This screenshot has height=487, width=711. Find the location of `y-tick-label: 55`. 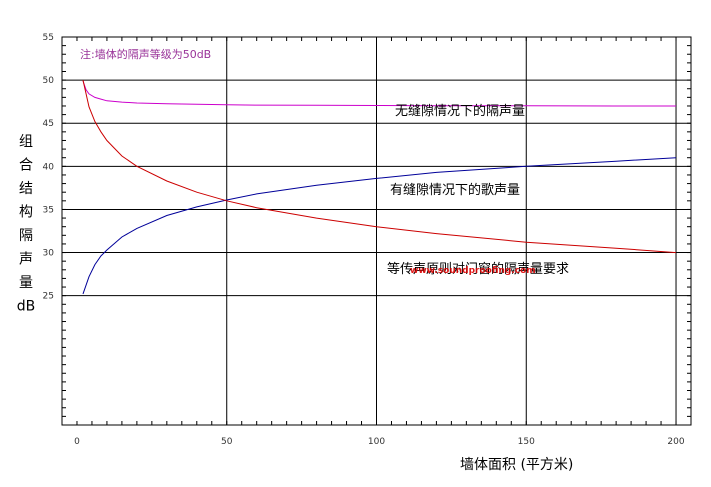

y-tick-label: 55 is located at coordinates (48, 38).